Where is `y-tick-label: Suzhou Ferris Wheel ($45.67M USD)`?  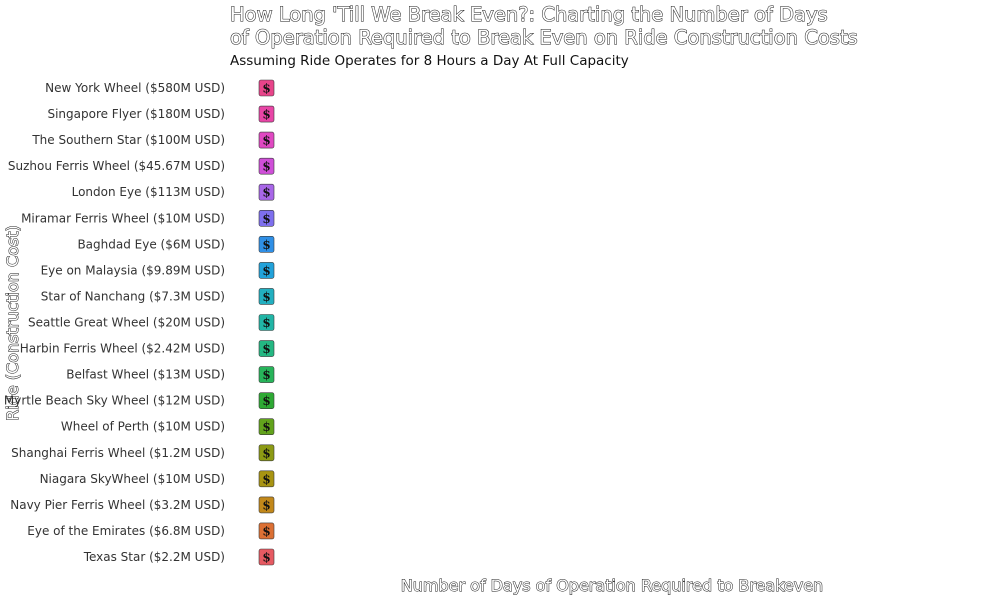
y-tick-label: Suzhou Ferris Wheel ($45.67M USD) is located at coordinates (116, 166).